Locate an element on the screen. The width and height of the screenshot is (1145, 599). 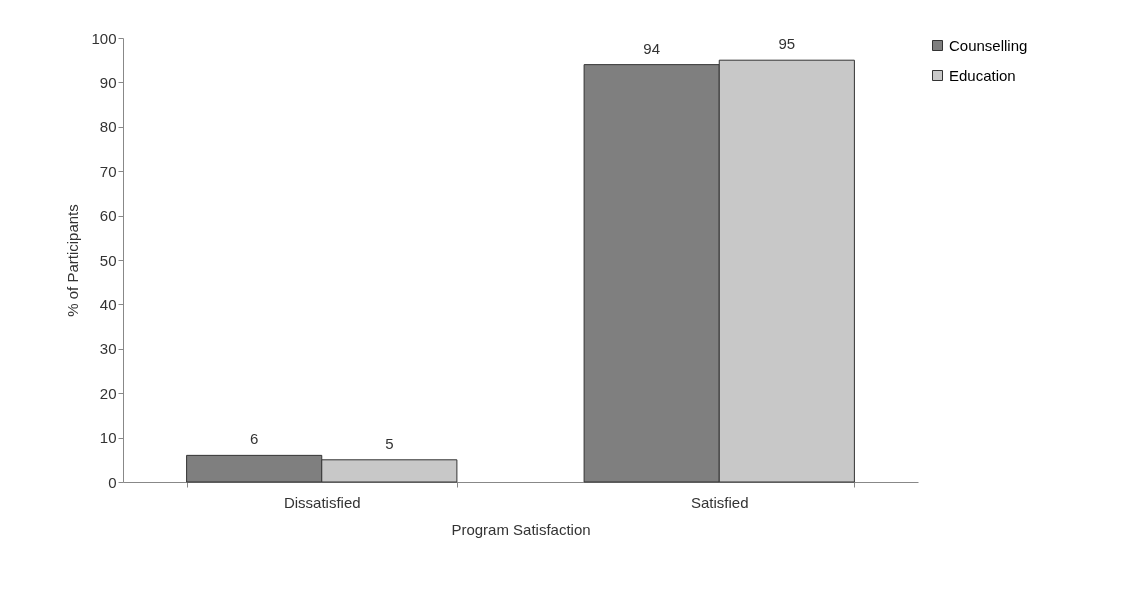
legend-label: Counselling is located at coordinates (988, 45).